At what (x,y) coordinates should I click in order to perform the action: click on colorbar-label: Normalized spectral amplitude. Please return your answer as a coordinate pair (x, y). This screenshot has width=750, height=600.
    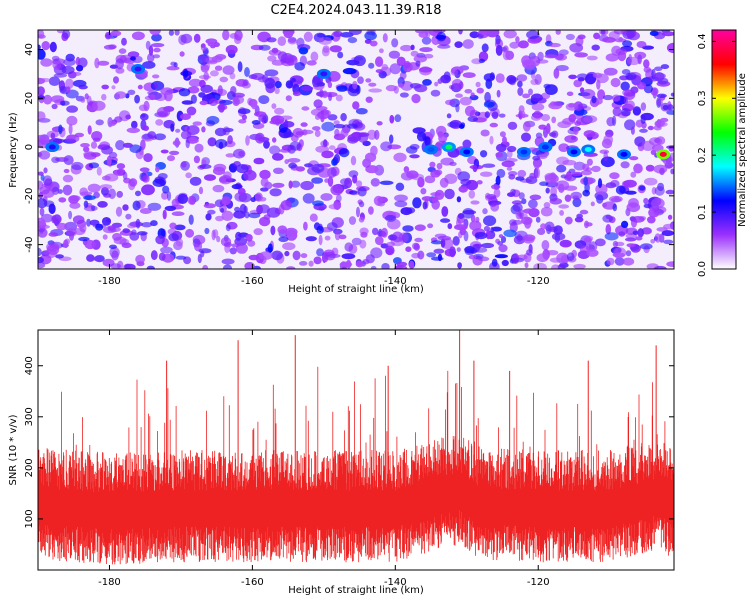
    Looking at the image, I should click on (742, 150).